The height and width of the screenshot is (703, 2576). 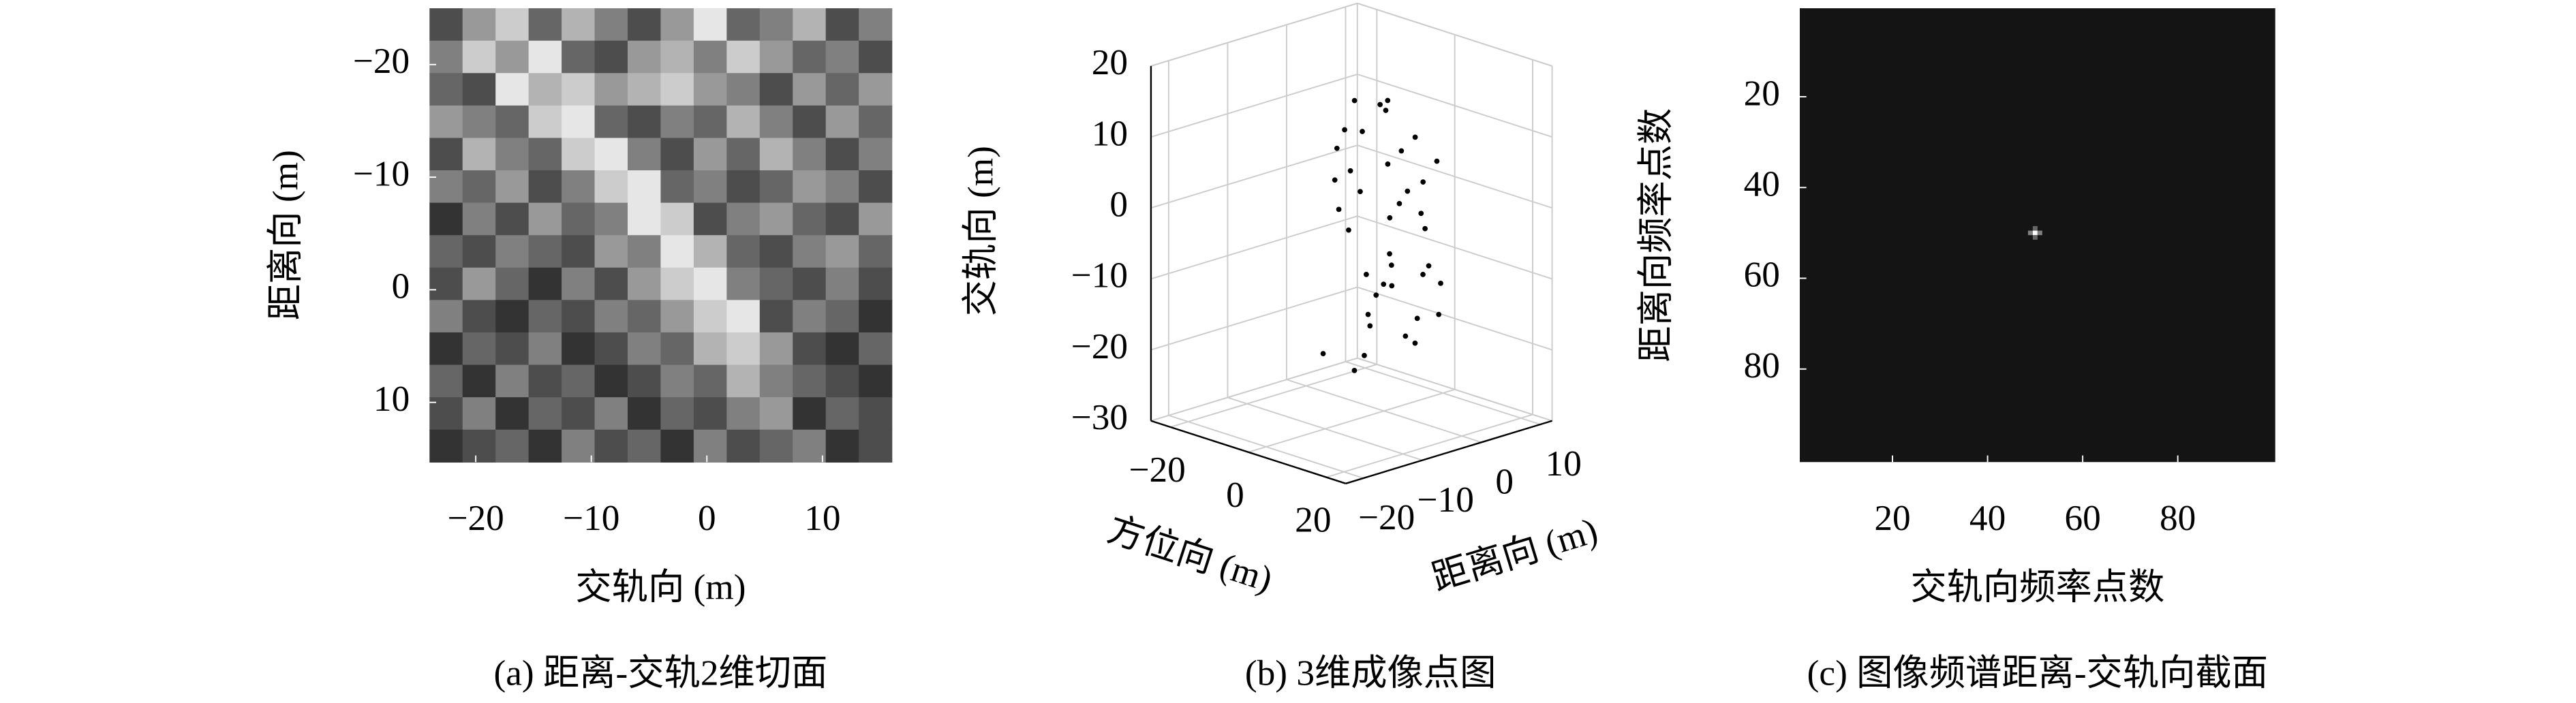 What do you see at coordinates (1386, 517) in the screenshot?
I see `y-tick-label: −20` at bounding box center [1386, 517].